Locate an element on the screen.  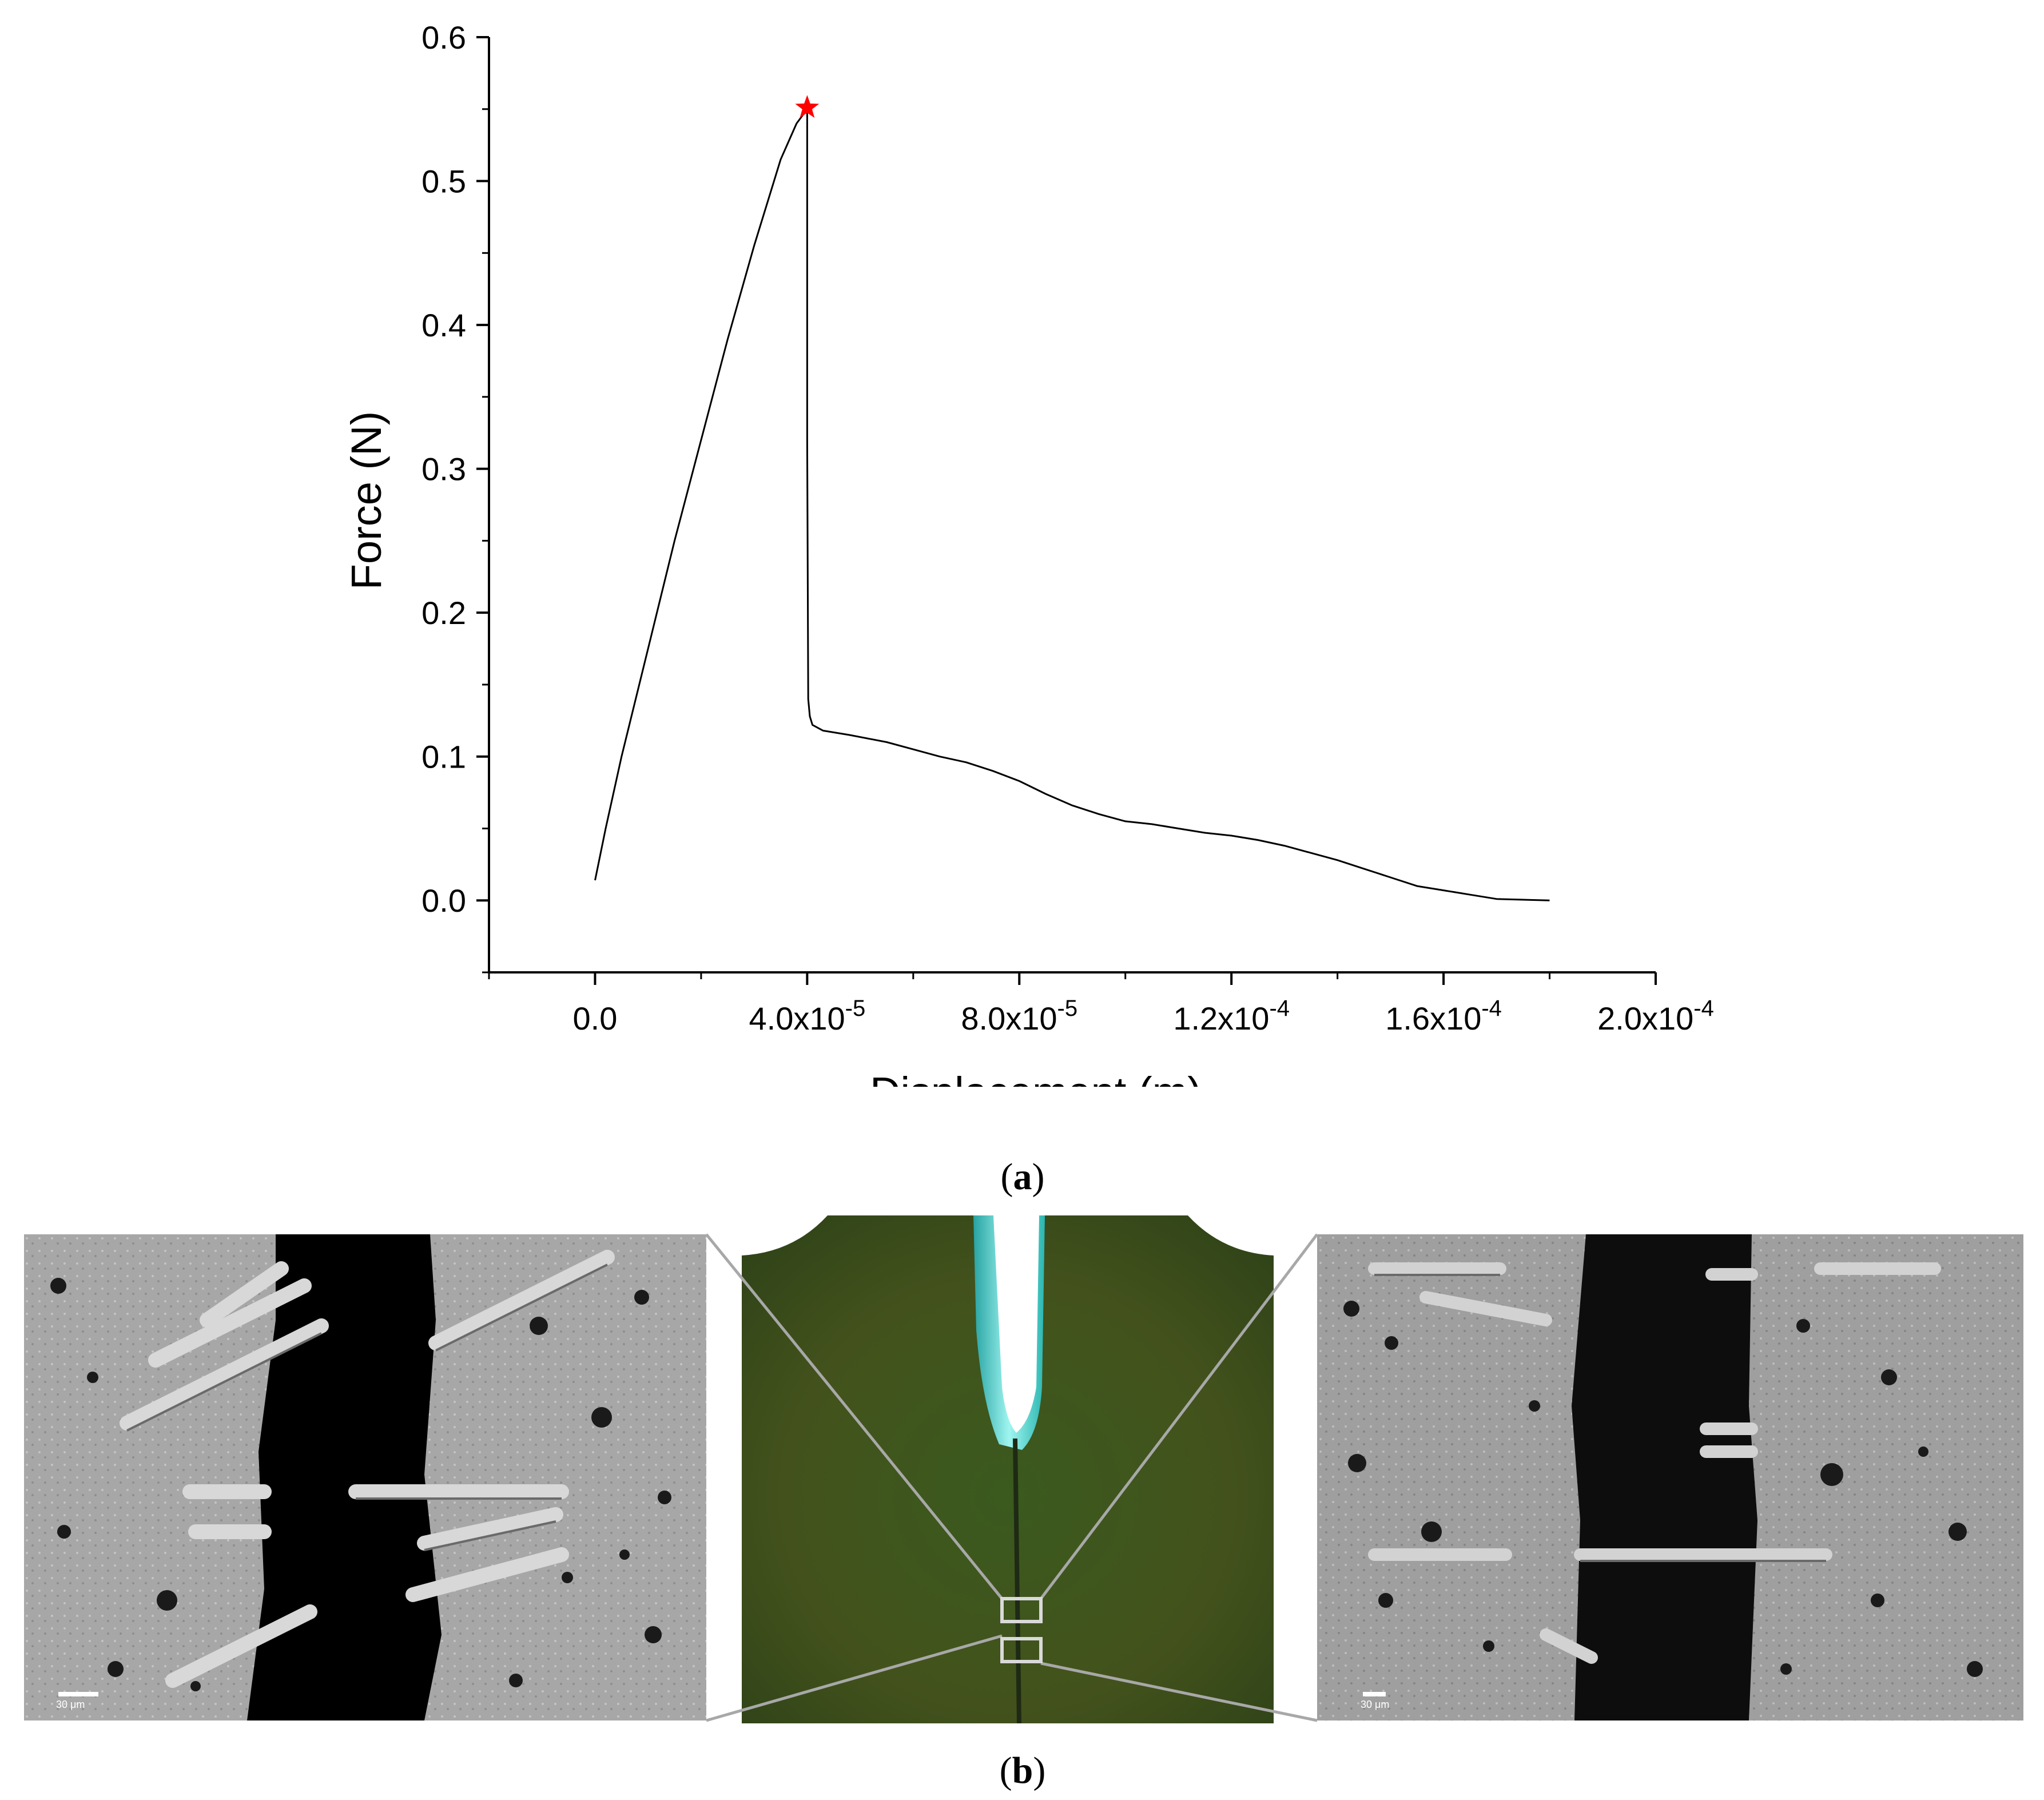
x-tick-label: 8.0x10⁻⁵ is located at coordinates (1019, 1016).